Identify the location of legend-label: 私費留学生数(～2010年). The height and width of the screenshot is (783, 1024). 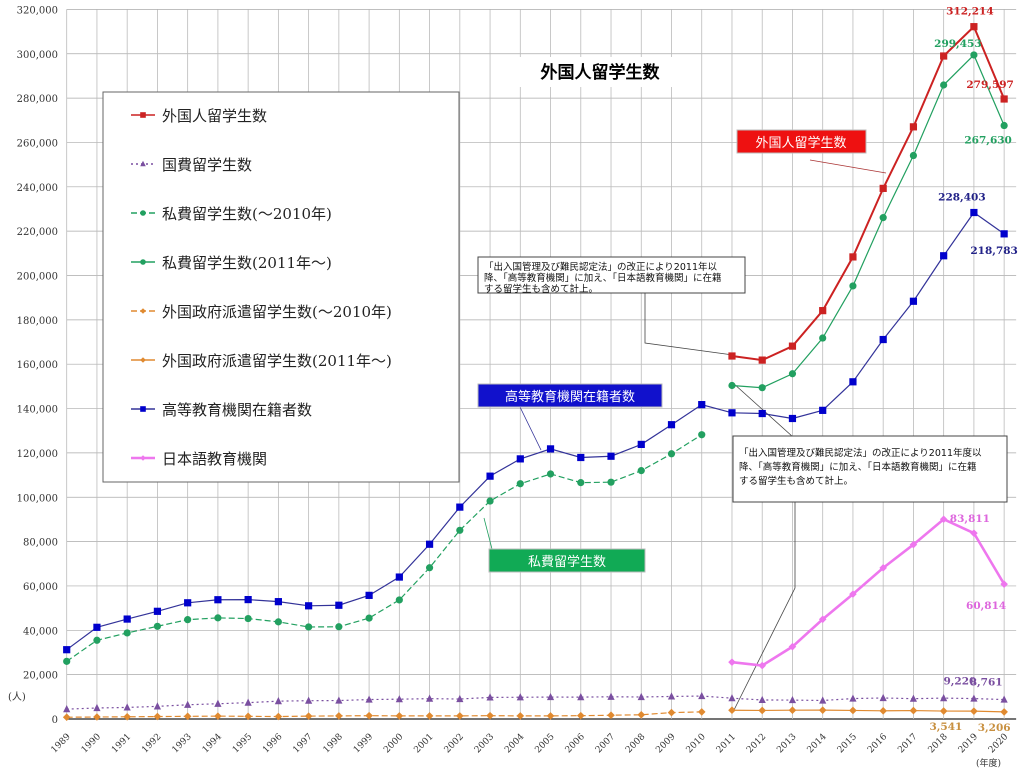
(247, 214).